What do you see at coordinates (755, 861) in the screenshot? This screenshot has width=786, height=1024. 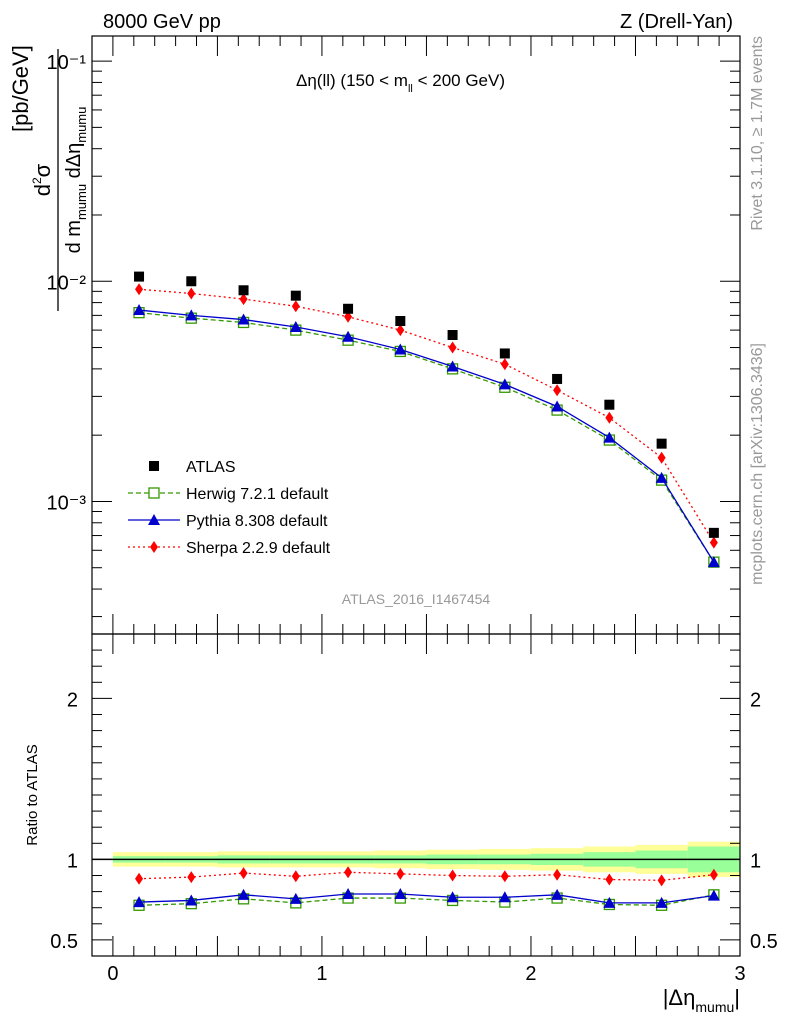 I see `ratio-y-tick-label-right: 1` at bounding box center [755, 861].